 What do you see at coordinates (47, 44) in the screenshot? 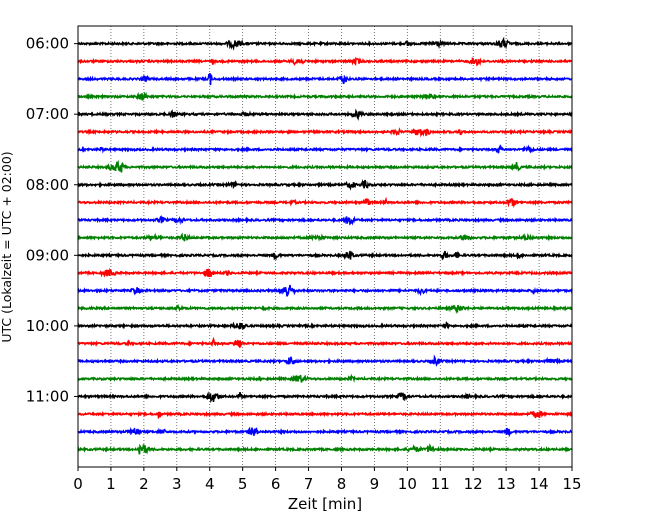
I see `y-tick-label: 06:00` at bounding box center [47, 44].